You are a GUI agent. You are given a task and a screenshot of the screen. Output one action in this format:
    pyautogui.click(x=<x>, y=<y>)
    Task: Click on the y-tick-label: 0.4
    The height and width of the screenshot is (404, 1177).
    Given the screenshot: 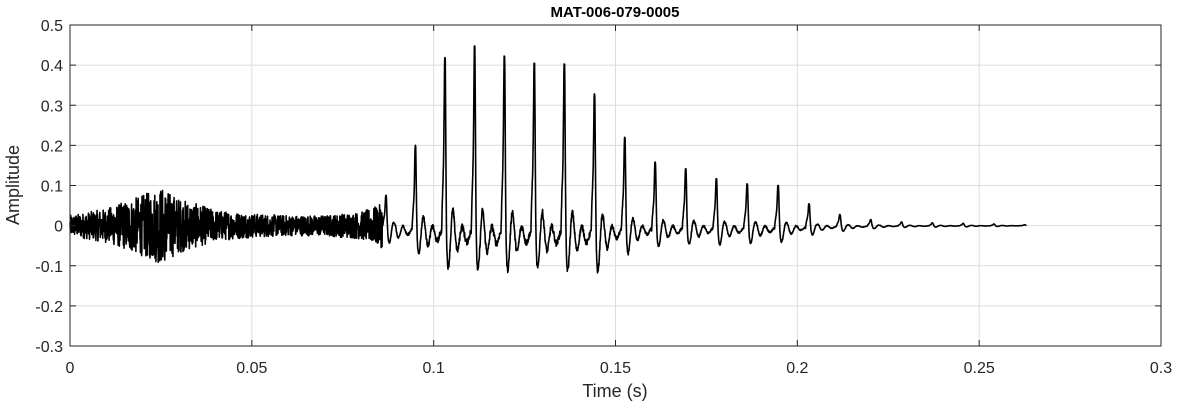 What is the action you would take?
    pyautogui.click(x=52, y=66)
    